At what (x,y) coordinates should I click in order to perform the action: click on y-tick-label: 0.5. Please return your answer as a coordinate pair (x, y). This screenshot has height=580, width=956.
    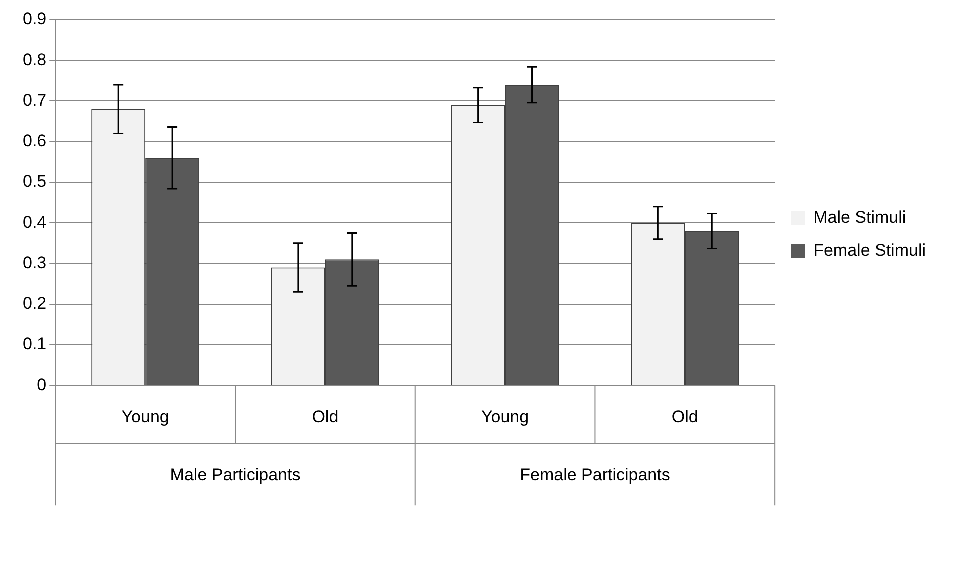
    Looking at the image, I should click on (34, 182).